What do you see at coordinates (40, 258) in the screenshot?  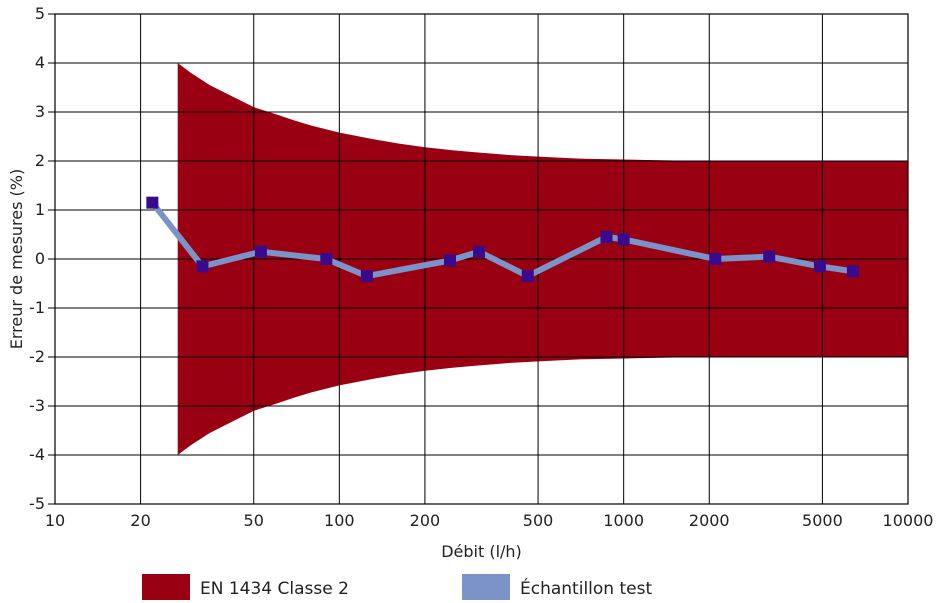 I see `y-tick-label: 0` at bounding box center [40, 258].